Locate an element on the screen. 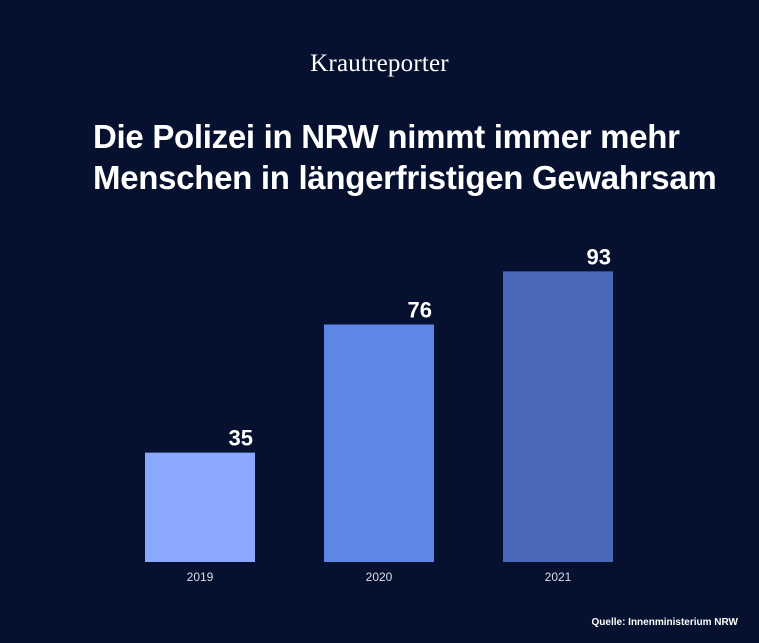  category-label-2020: 2020 is located at coordinates (379, 577).